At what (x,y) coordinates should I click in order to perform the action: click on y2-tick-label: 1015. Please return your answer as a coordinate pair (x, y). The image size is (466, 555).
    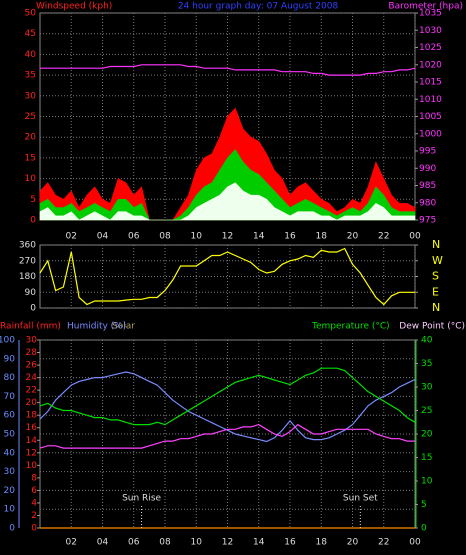
    Looking at the image, I should click on (430, 83).